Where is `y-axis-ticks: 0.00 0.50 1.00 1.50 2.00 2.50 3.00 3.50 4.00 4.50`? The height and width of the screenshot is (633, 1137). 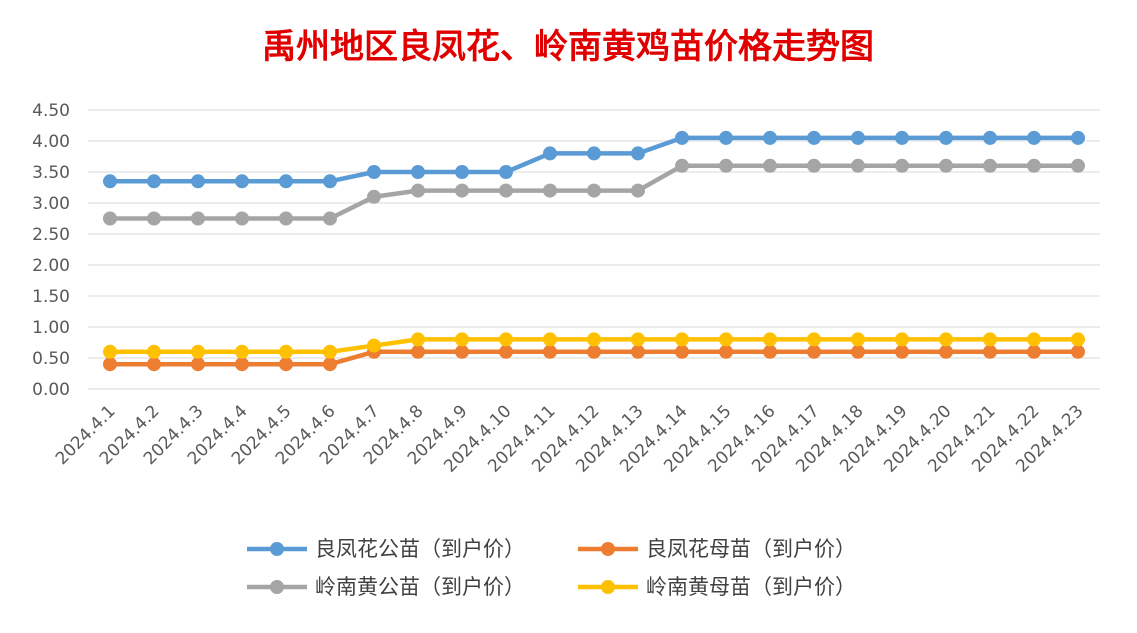
y-axis-ticks: 0.00 0.50 1.00 1.50 2.00 2.50 3.00 3.50 4.00 4.50 is located at coordinates (51, 250).